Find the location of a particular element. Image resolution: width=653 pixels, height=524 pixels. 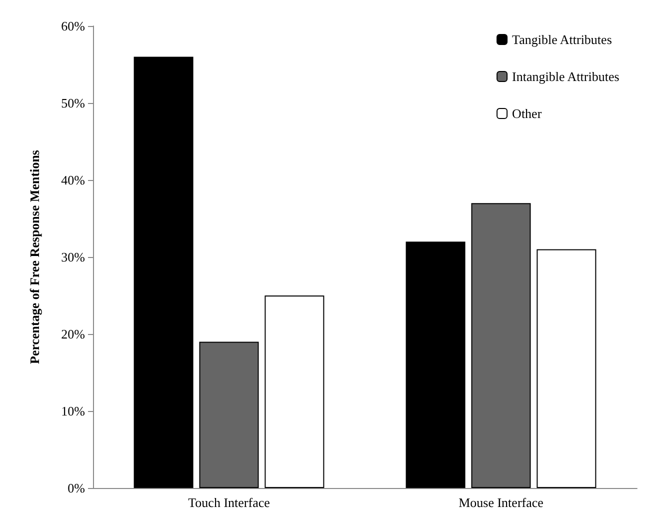

y-tick-label: 60% is located at coordinates (73, 26).